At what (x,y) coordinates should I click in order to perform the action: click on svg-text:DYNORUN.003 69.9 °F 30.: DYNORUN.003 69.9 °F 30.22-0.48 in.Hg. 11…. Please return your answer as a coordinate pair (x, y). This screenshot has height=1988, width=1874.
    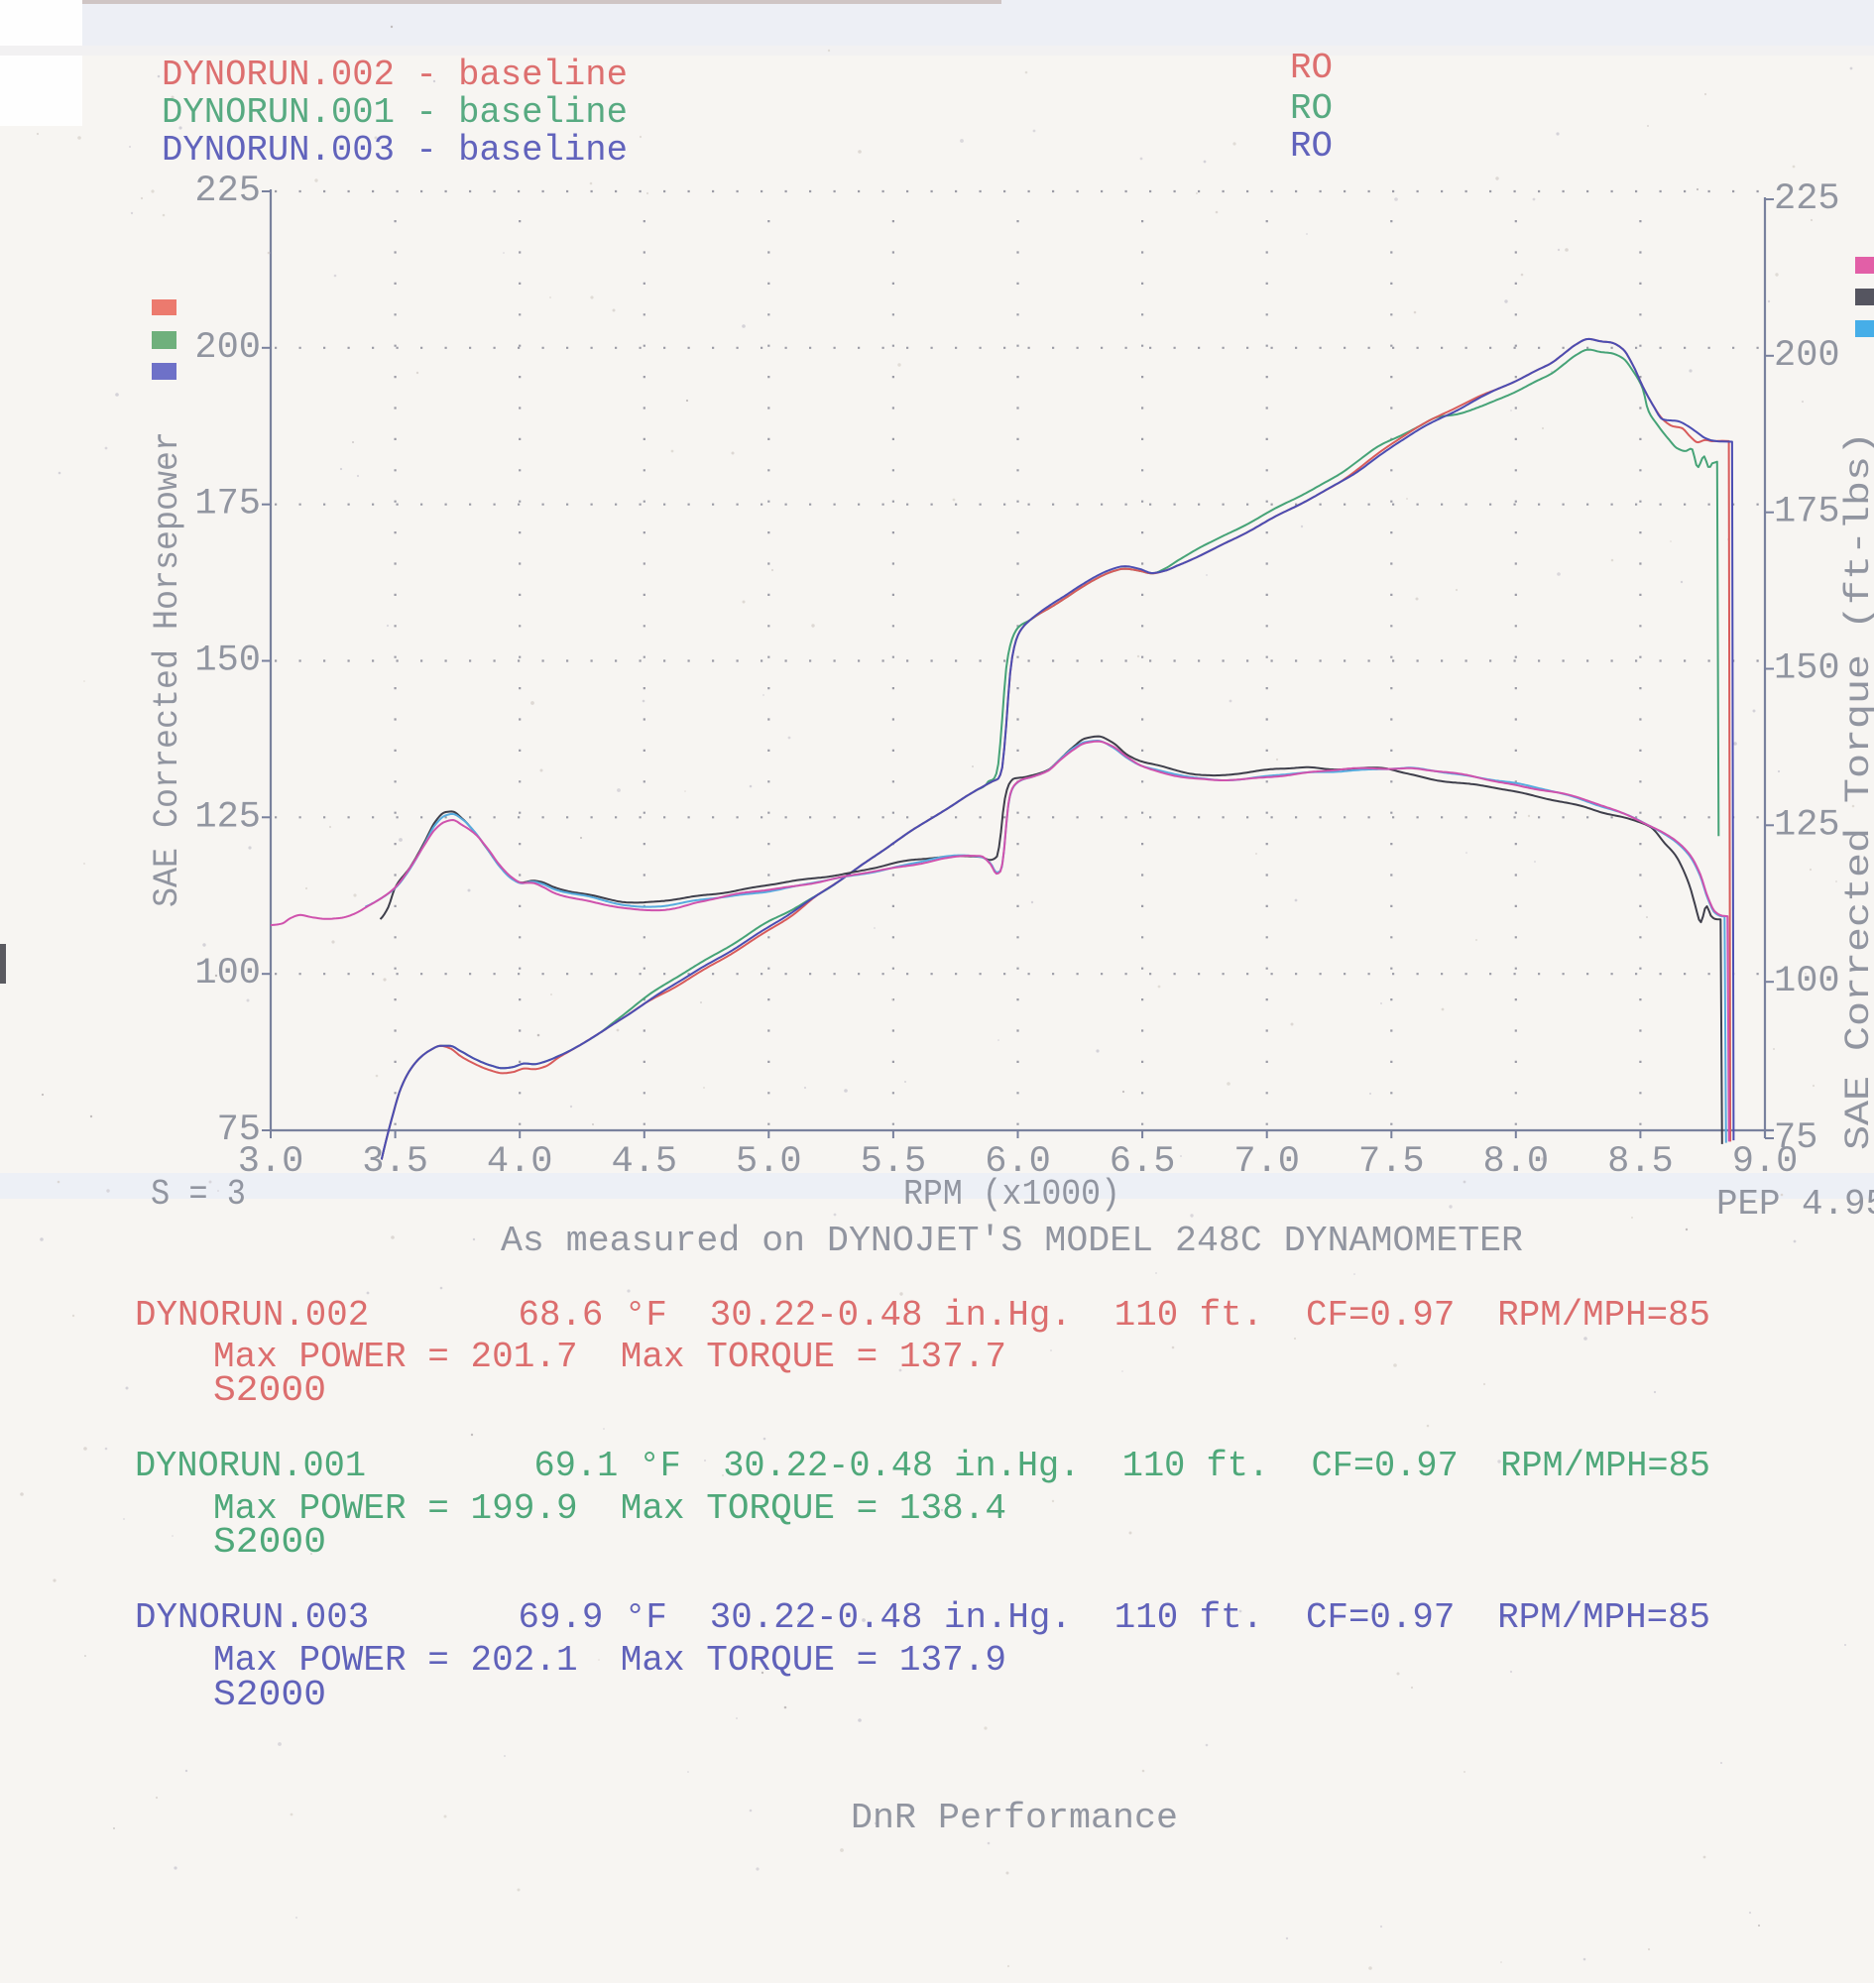
    Looking at the image, I should click on (922, 1617).